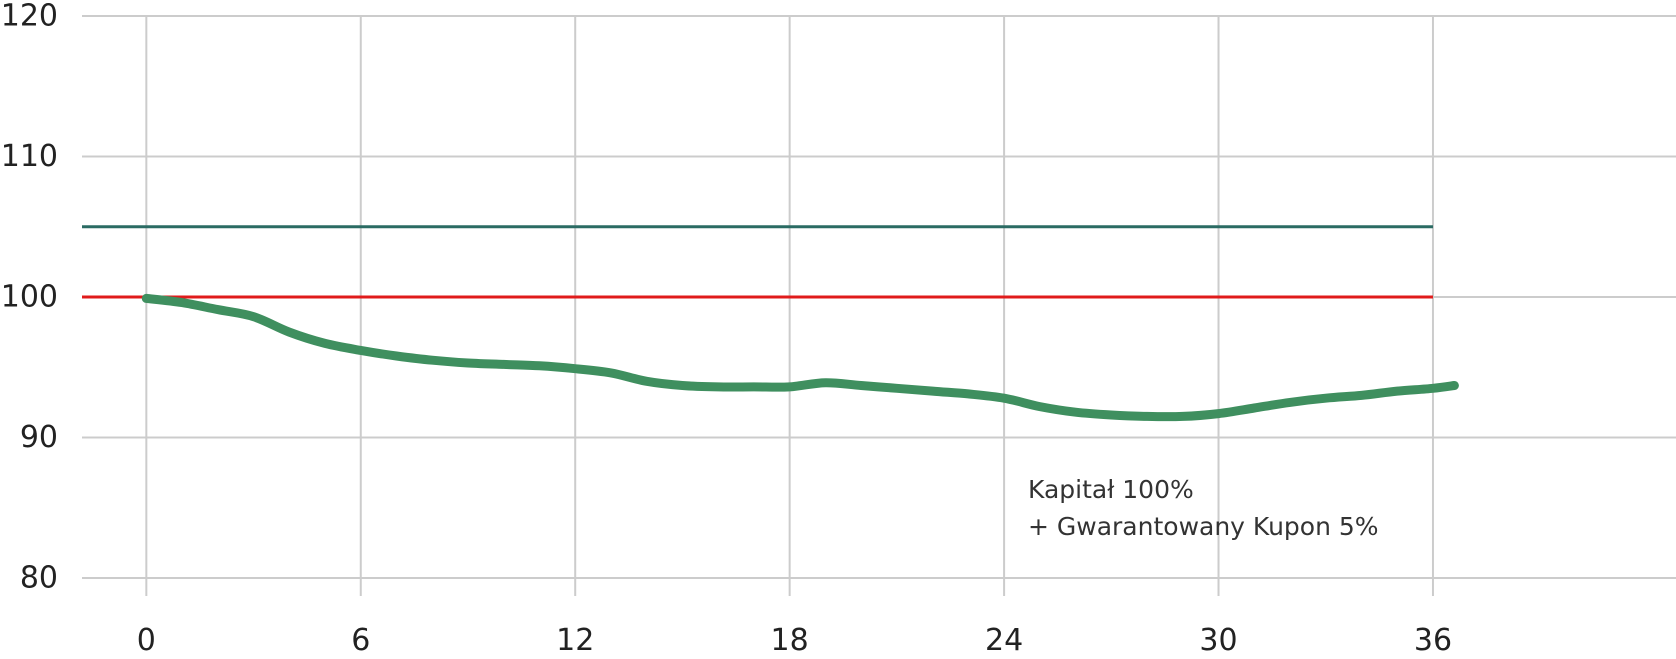 The width and height of the screenshot is (1676, 659). I want to click on y-tick-label-100: 100, so click(29, 297).